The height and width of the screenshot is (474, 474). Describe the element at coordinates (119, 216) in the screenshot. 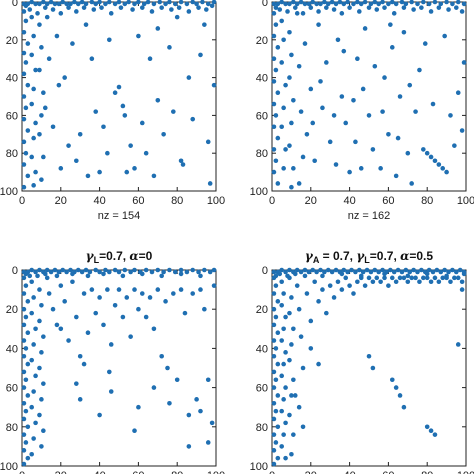

I see `x-axis-label: nz = 154` at that location.